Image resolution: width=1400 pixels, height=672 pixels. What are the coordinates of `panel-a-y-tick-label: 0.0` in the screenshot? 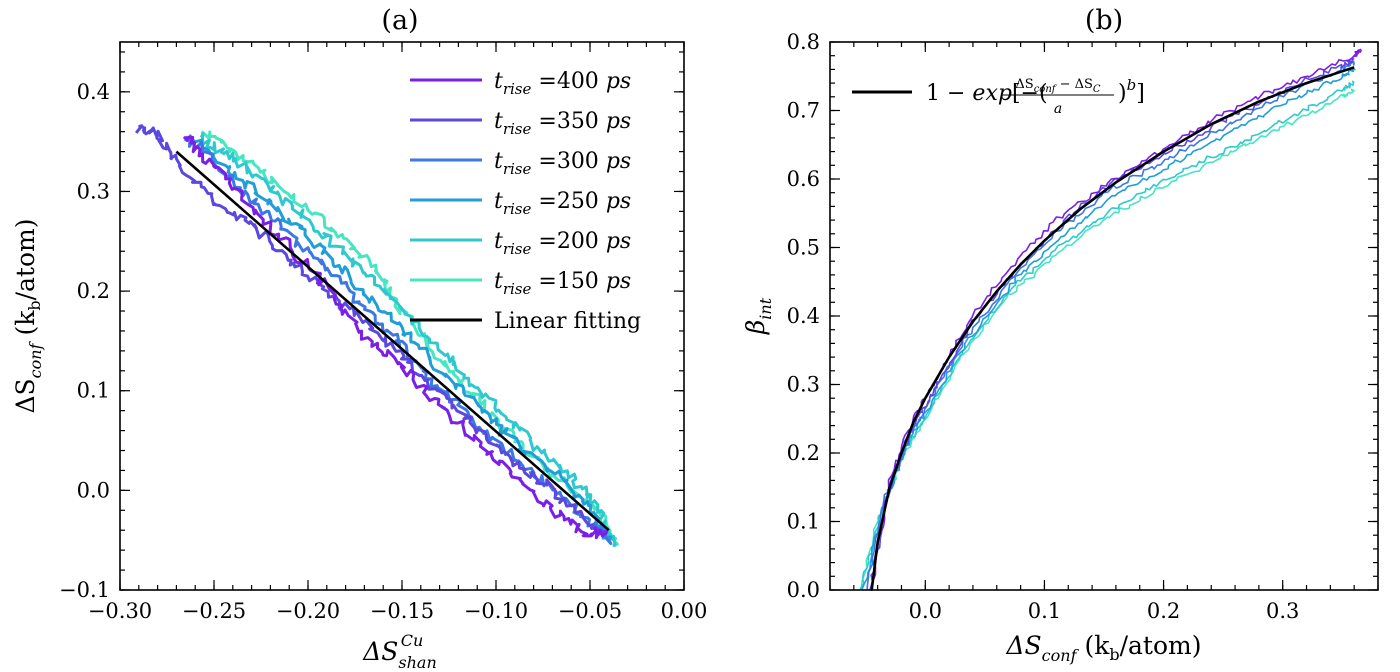 It's located at (93, 490).